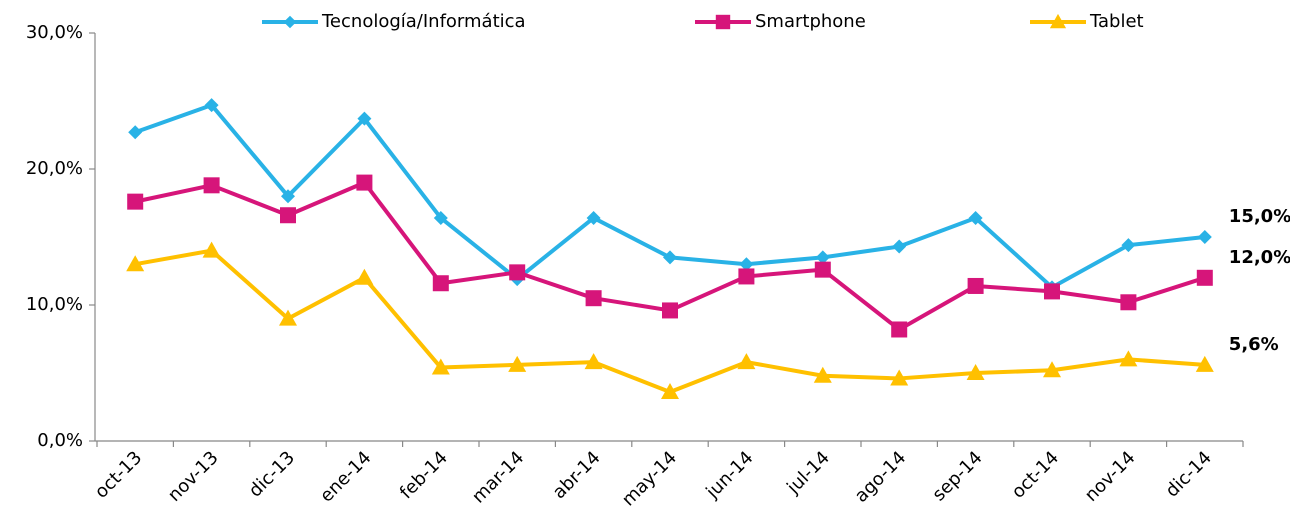  I want to click on x-tick-label: dic-14, so click(1189, 474).